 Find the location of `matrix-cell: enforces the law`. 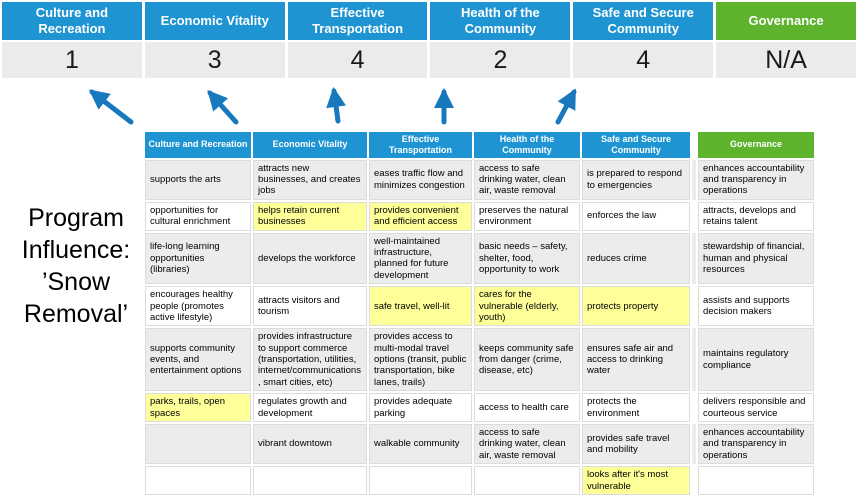

matrix-cell: enforces the law is located at coordinates (636, 216).